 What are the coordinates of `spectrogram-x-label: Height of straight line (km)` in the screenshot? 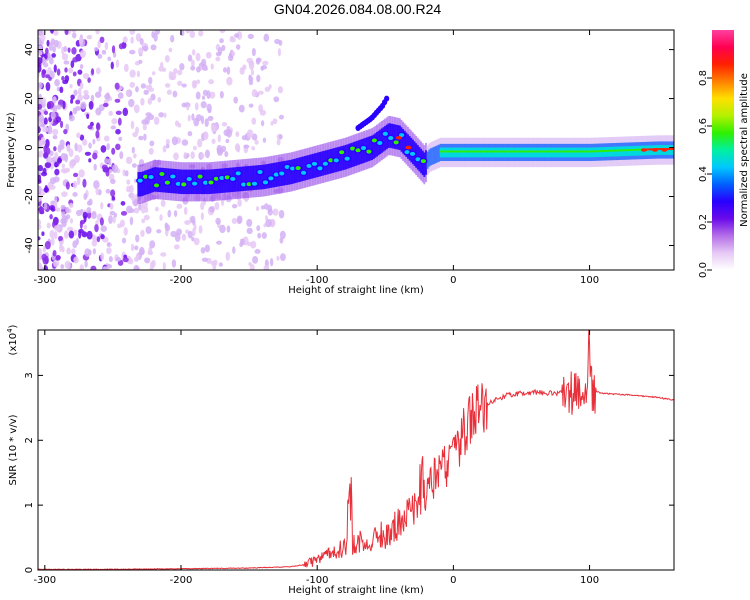 It's located at (356, 290).